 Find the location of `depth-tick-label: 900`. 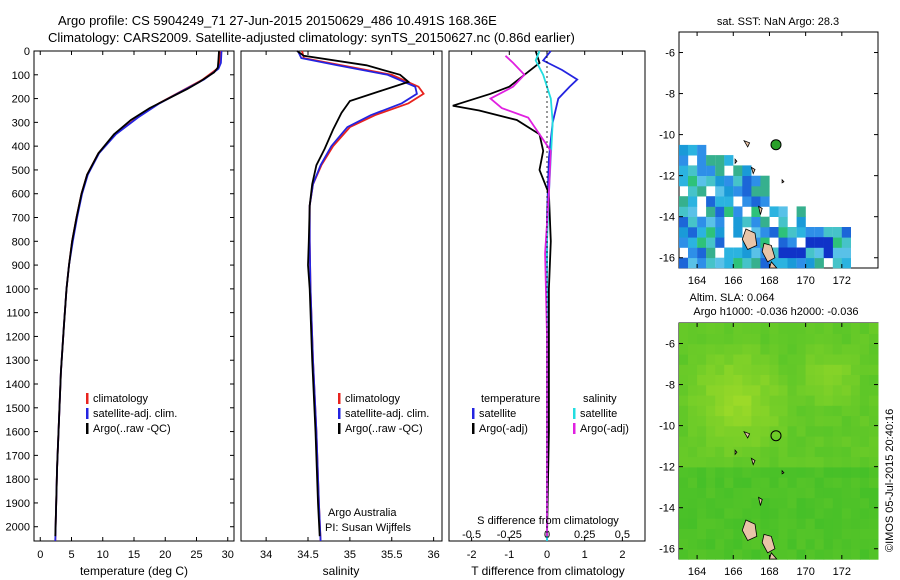

depth-tick-label: 900 is located at coordinates (21, 266).